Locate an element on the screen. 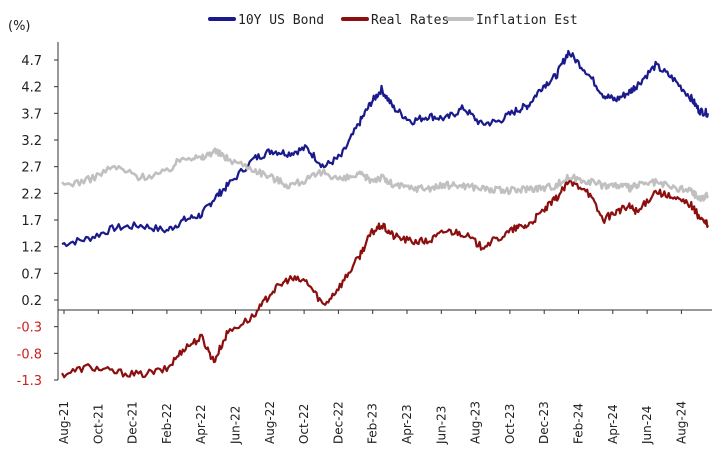 The width and height of the screenshot is (724, 463). x-tick-label: Oct-22 is located at coordinates (304, 424).